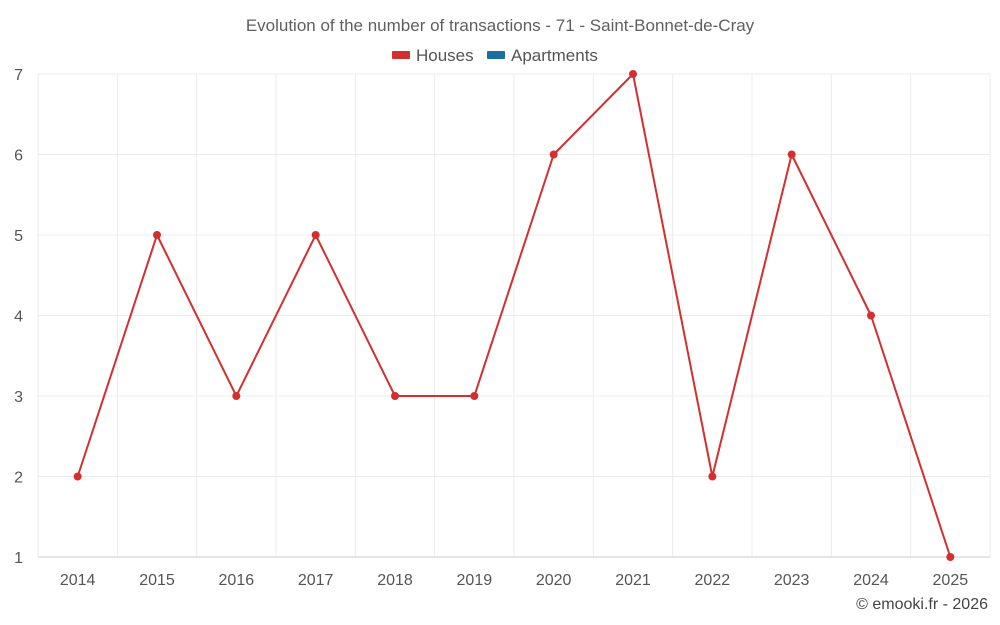 The image size is (1000, 625). What do you see at coordinates (157, 235) in the screenshot?
I see `data-point-2015` at bounding box center [157, 235].